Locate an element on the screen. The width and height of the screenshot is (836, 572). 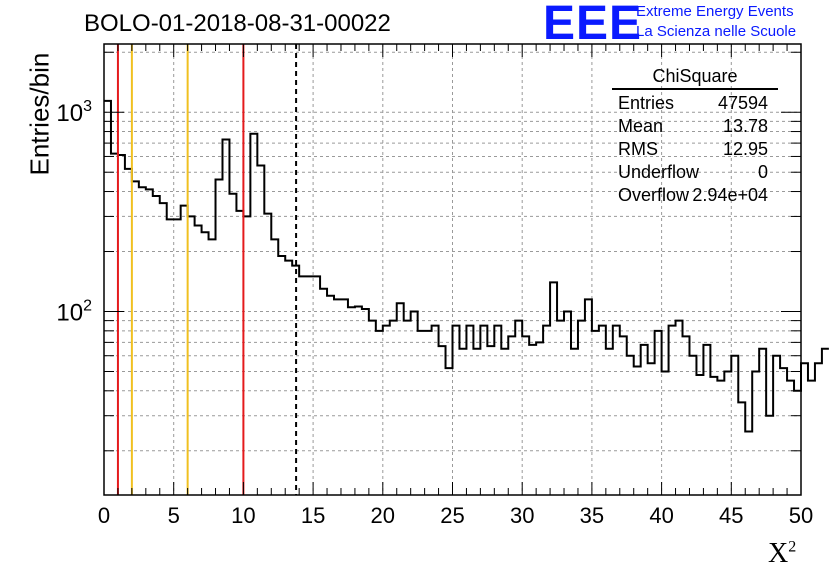
stats-key: Underflow is located at coordinates (659, 172).